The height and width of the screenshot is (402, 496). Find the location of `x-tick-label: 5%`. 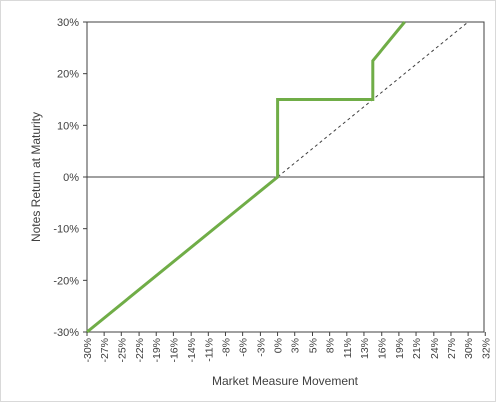

x-tick-label: 5% is located at coordinates (313, 345).